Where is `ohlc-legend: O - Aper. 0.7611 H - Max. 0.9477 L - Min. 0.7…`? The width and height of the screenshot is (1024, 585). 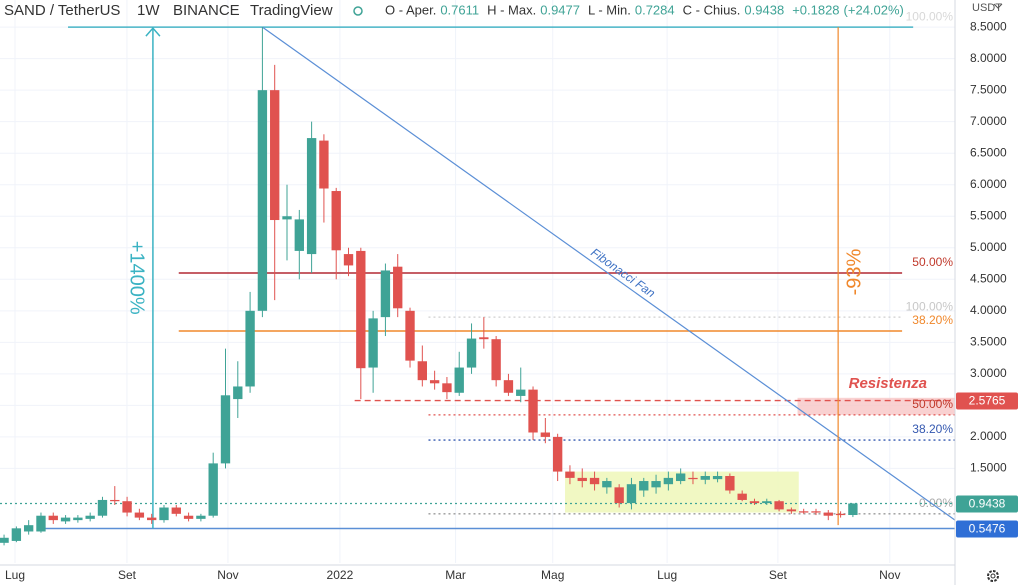
ohlc-legend: O - Aper. 0.7611 H - Max. 0.9477 L - Min. 0.7… is located at coordinates (644, 9).